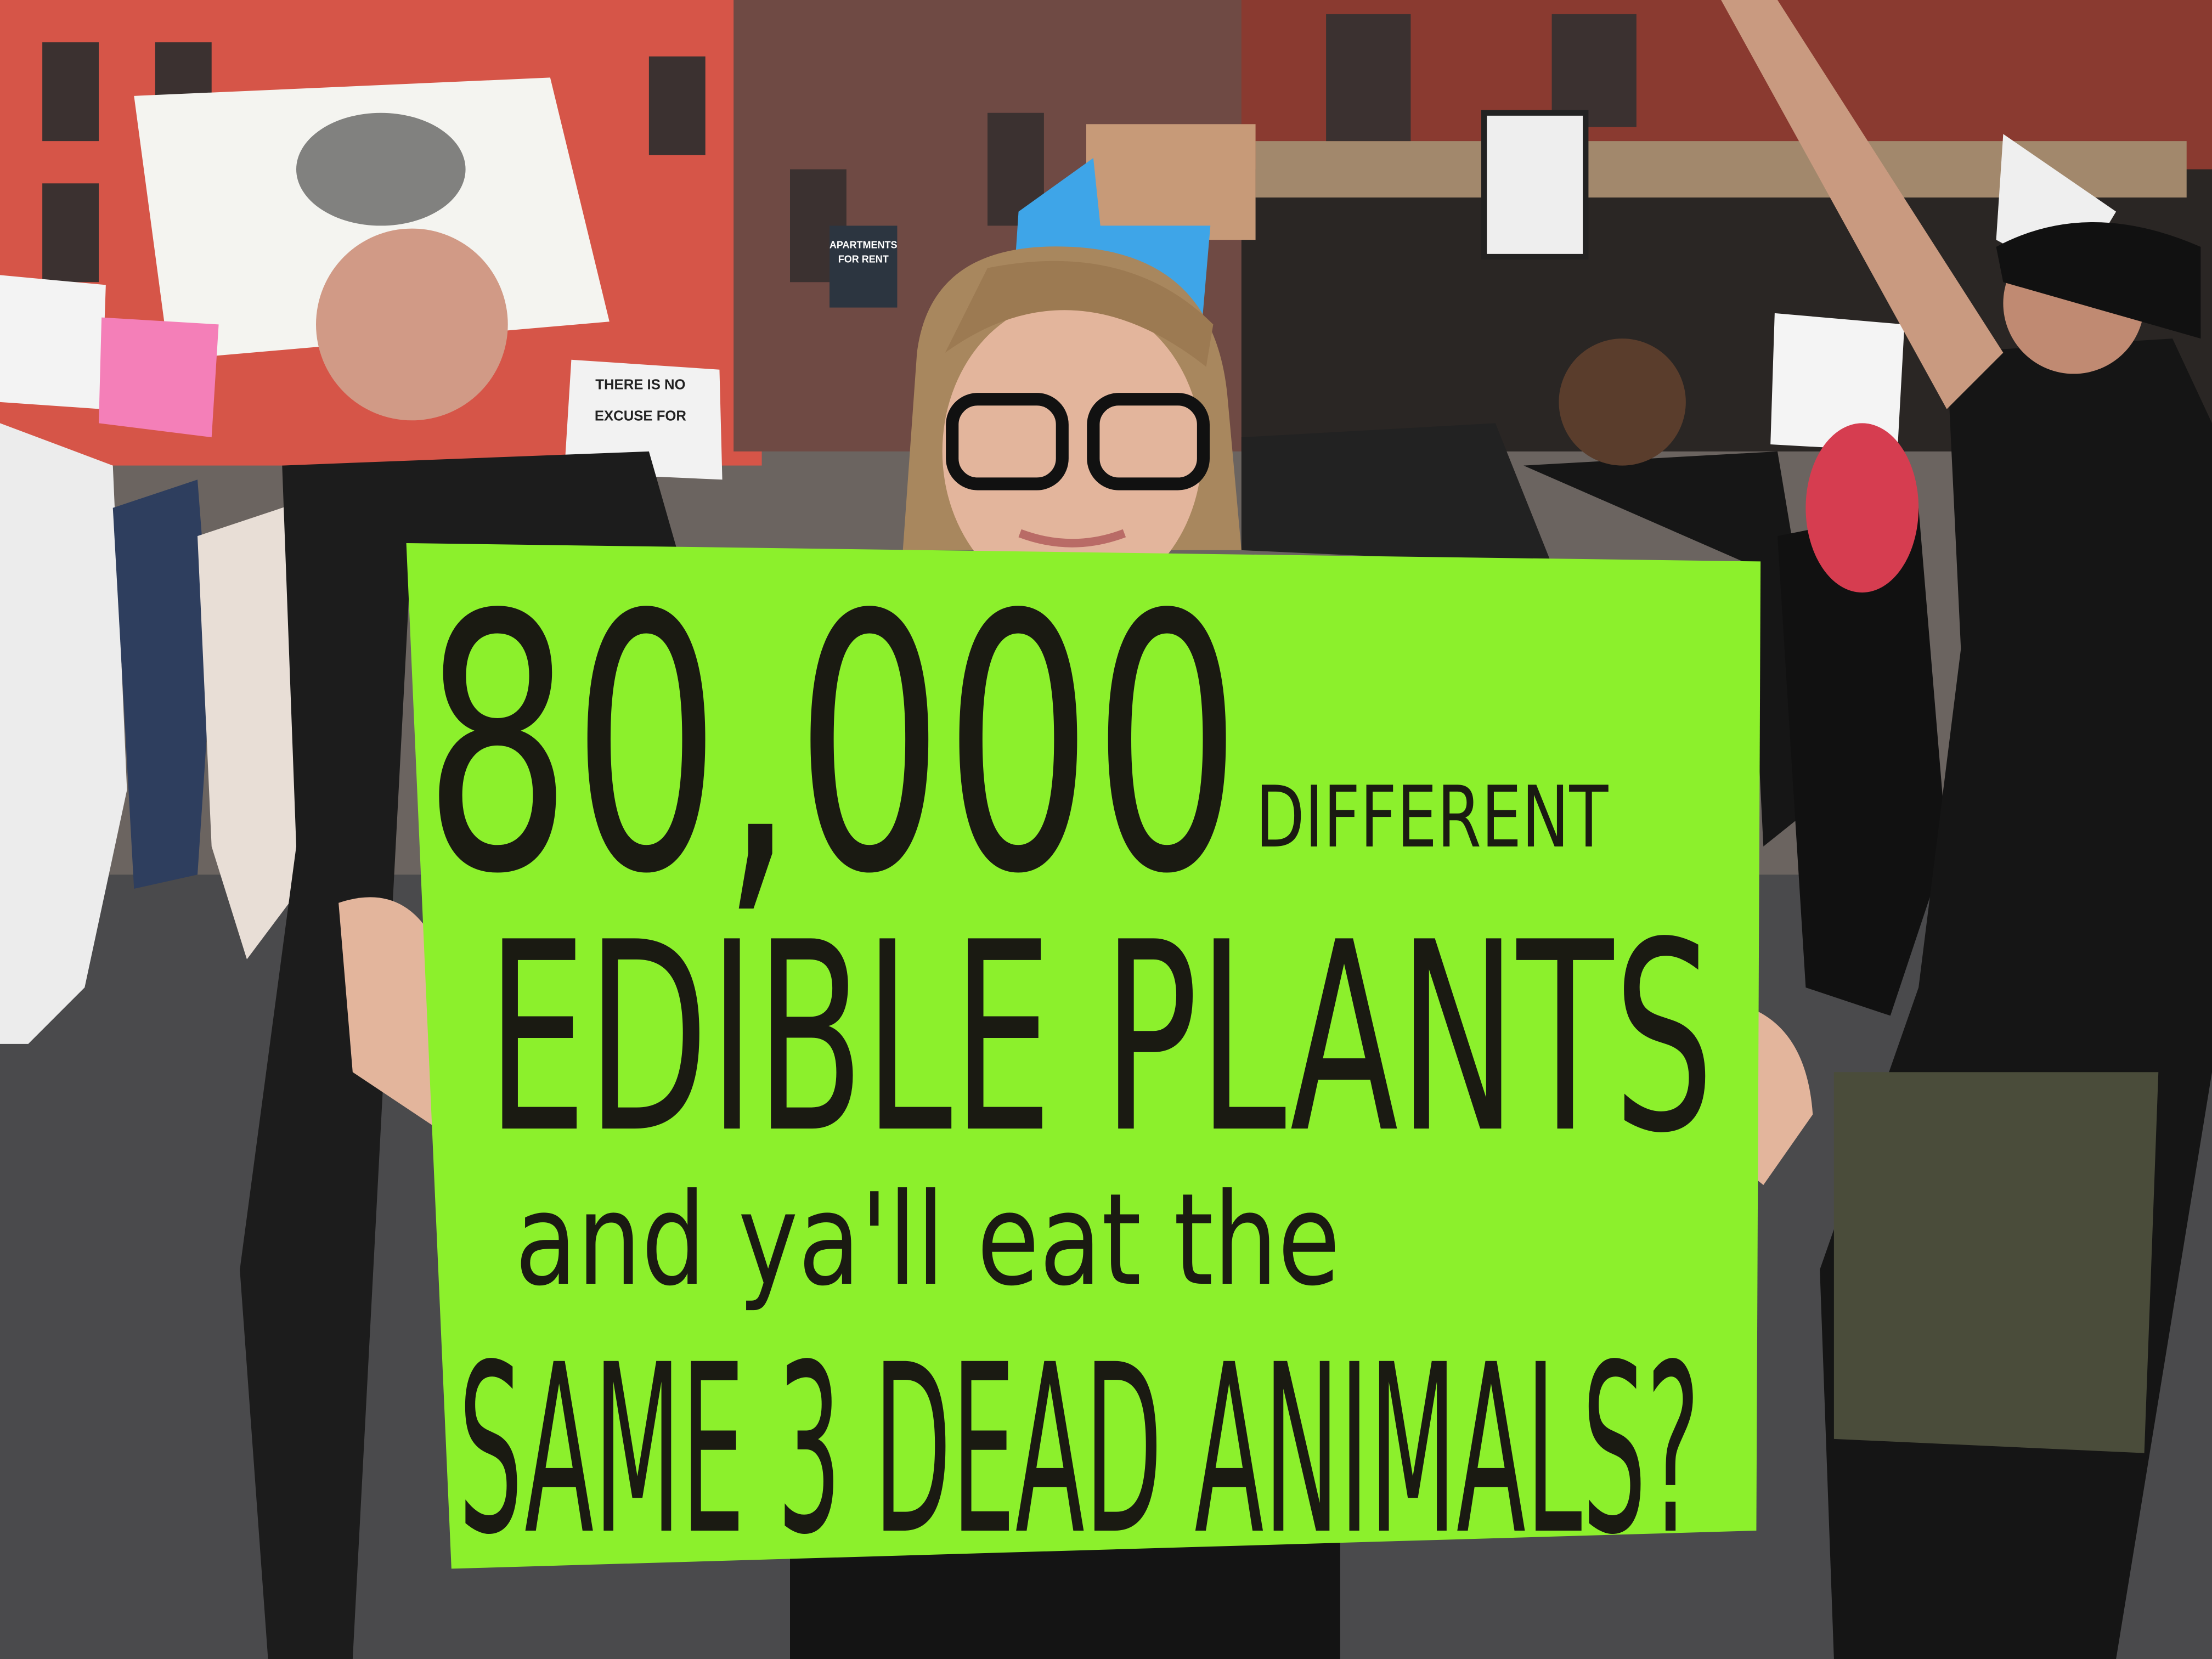  What do you see at coordinates (864, 266) in the screenshot?
I see `rent-sign` at bounding box center [864, 266].